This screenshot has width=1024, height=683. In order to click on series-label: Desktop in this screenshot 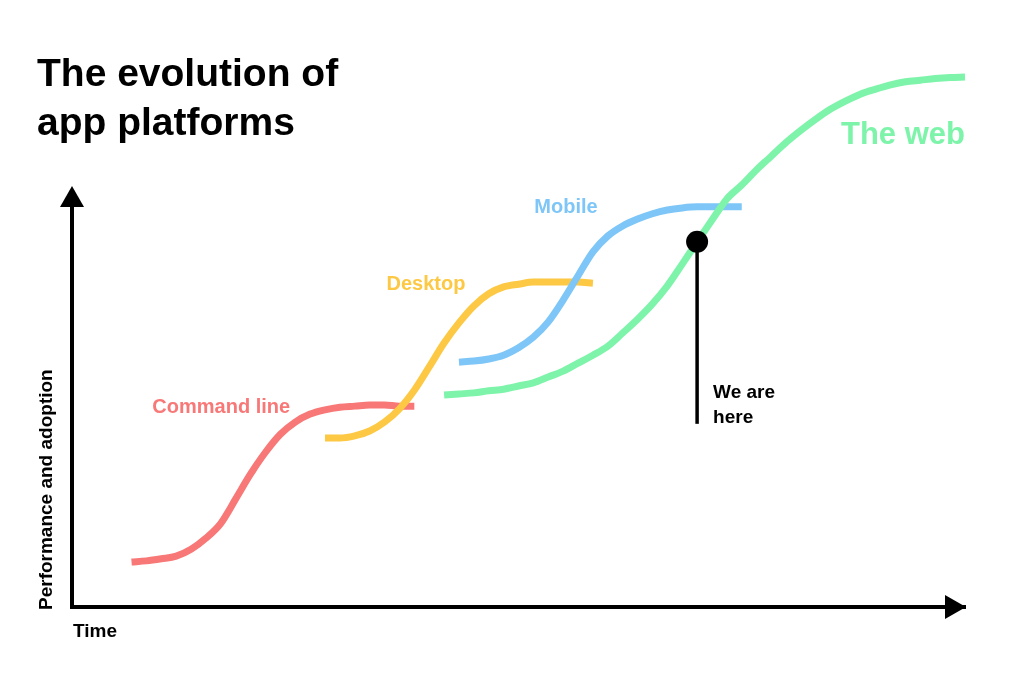, I will do `click(426, 282)`.